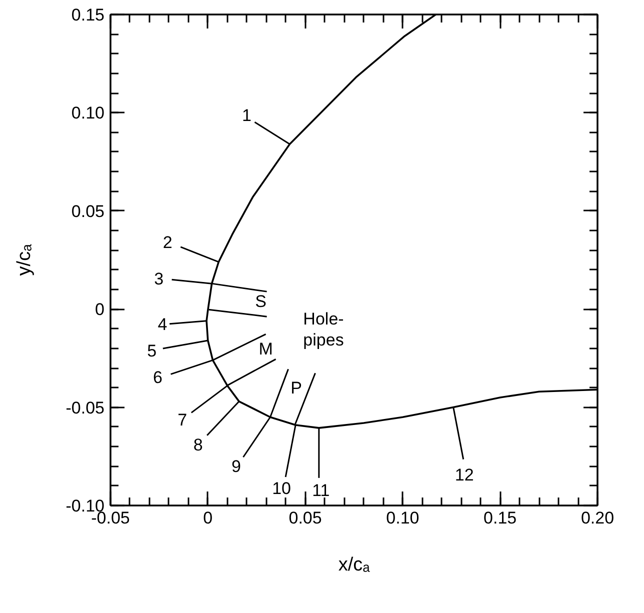 The height and width of the screenshot is (613, 644). What do you see at coordinates (100, 310) in the screenshot?
I see `y-tick-label: 0` at bounding box center [100, 310].